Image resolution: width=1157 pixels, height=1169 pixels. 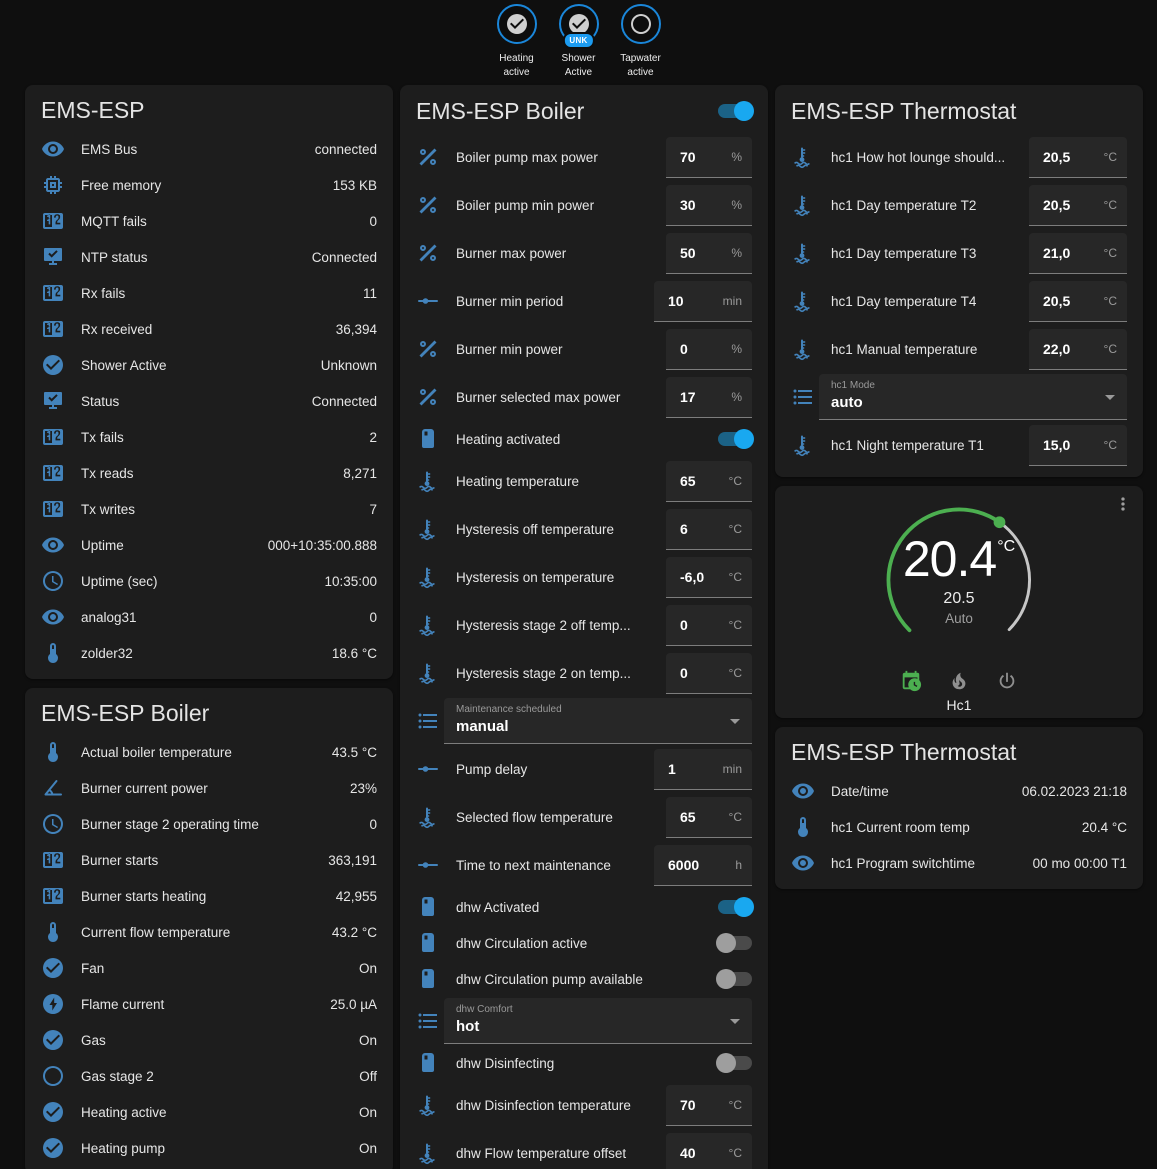 What do you see at coordinates (584, 943) in the screenshot?
I see `toggle-row: dhw Circulation active` at bounding box center [584, 943].